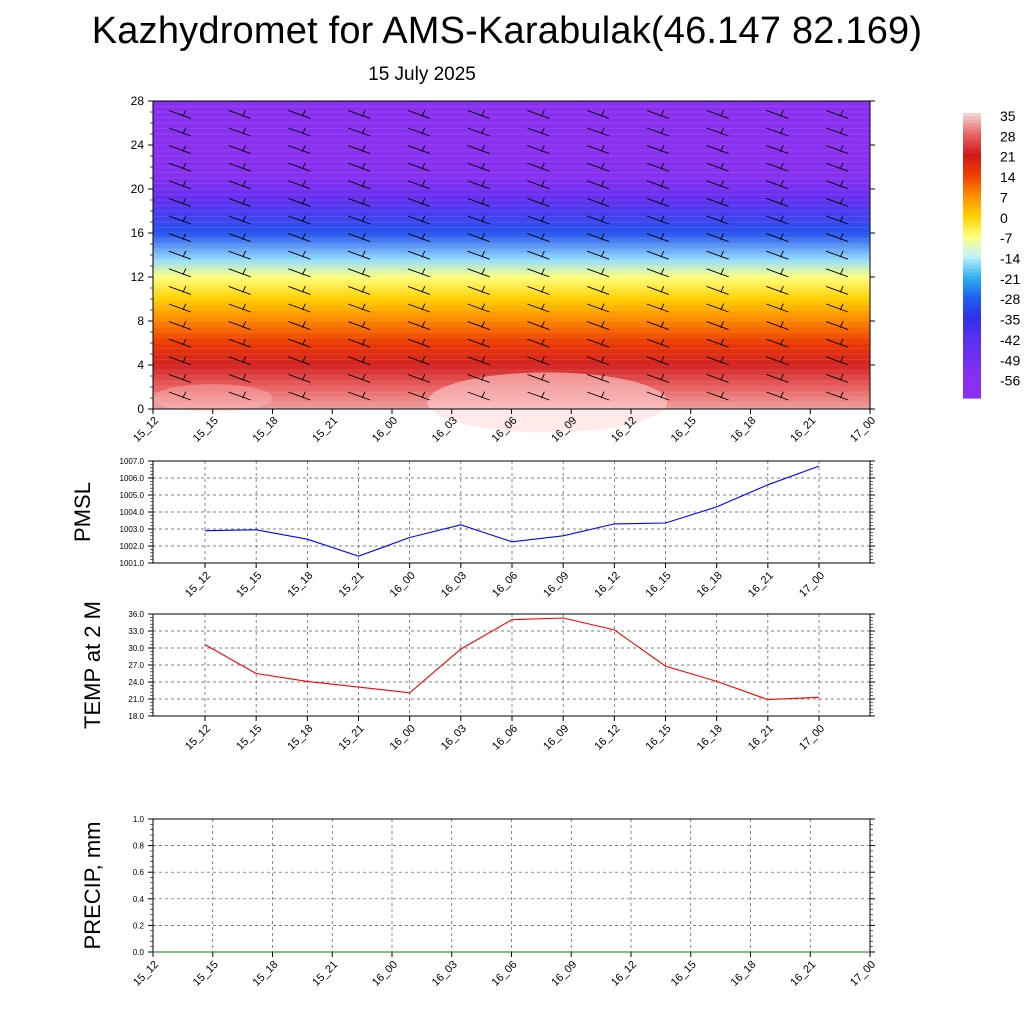 The height and width of the screenshot is (1024, 1024). I want to click on y-tick-label: 27.0, so click(136, 665).